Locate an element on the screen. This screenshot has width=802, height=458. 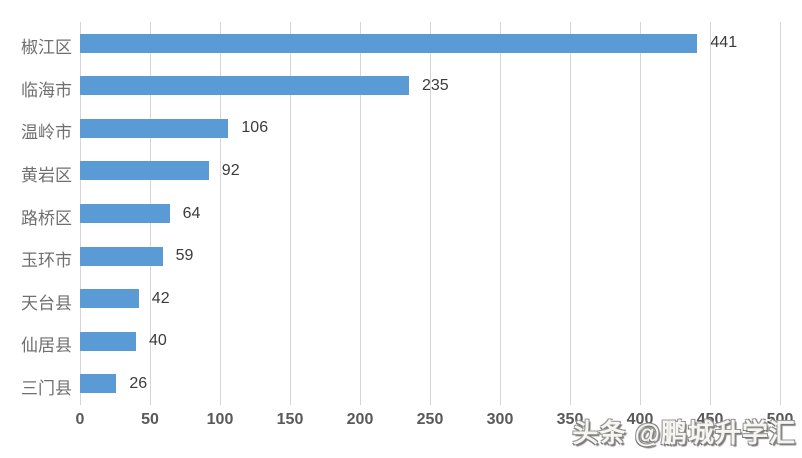
category-label: 三门县 is located at coordinates (46, 388).